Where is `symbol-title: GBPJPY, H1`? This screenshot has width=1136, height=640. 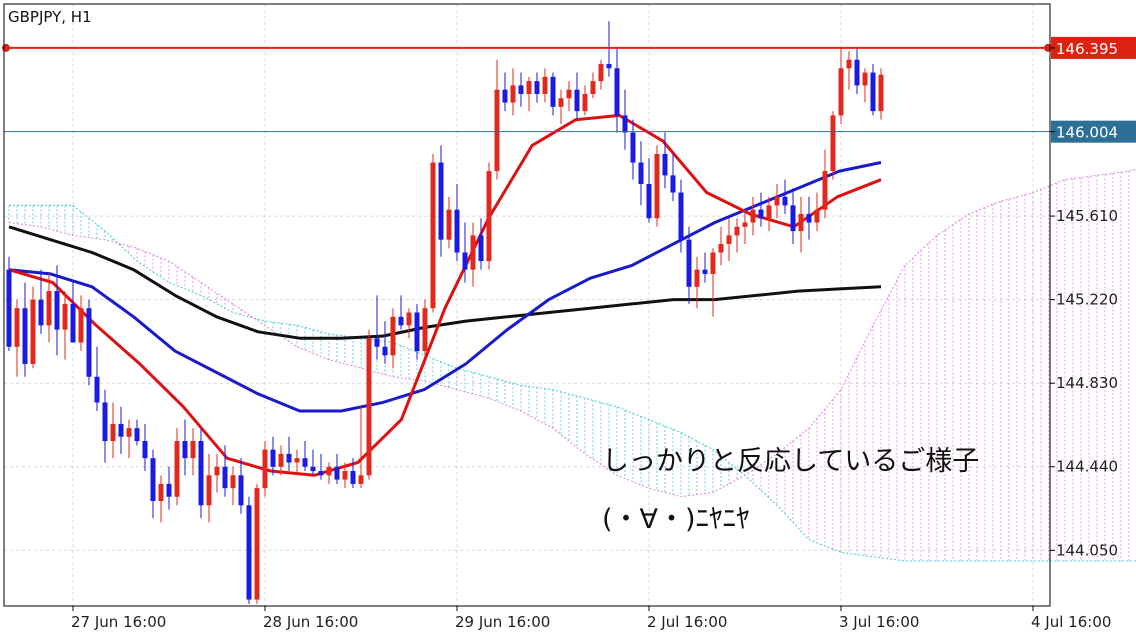
symbol-title: GBPJPY, H1 is located at coordinates (50, 17).